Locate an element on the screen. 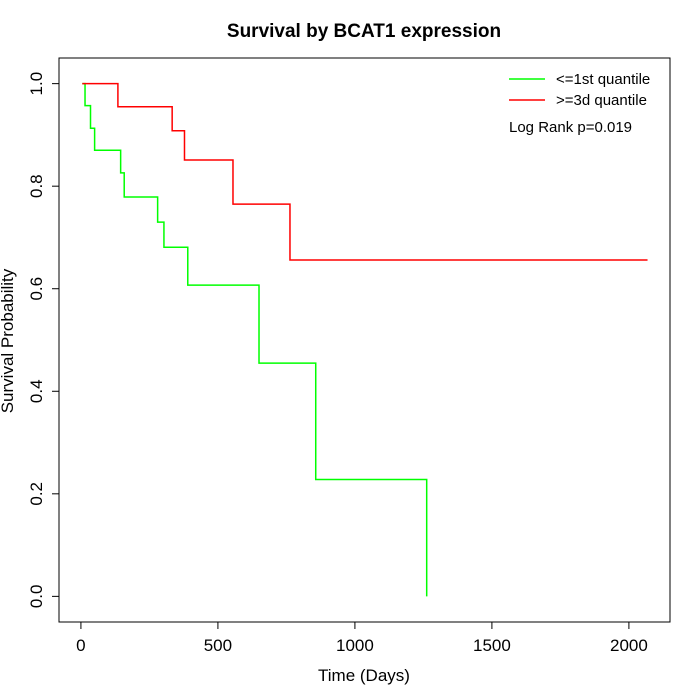 This screenshot has height=700, width=700. legend-label-high: >=3d quantile is located at coordinates (601, 100).